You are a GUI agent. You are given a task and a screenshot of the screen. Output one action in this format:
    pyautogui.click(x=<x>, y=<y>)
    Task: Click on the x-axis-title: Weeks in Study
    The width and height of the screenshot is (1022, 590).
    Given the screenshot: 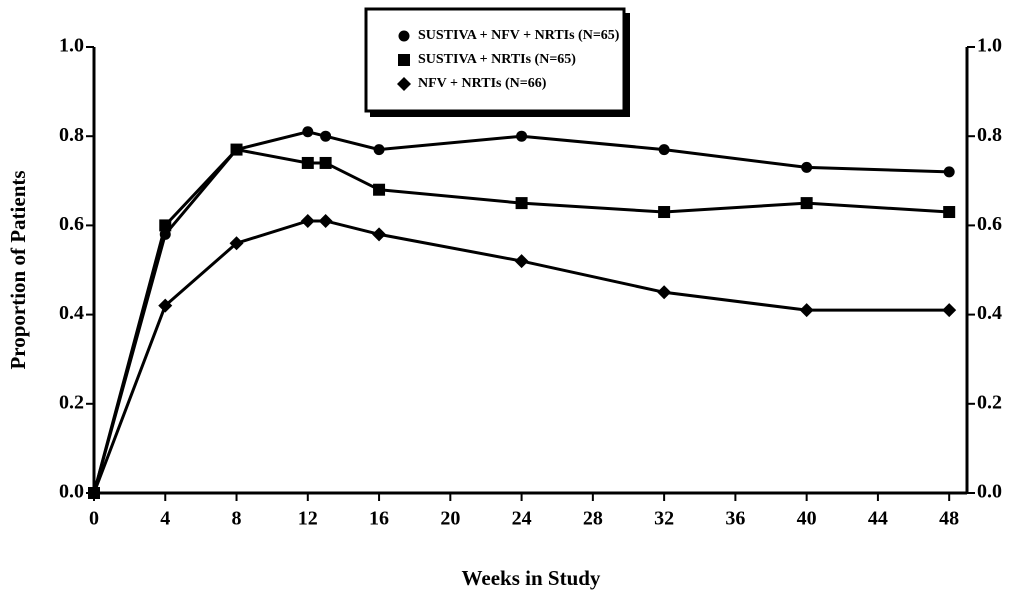 What is the action you would take?
    pyautogui.click(x=531, y=578)
    